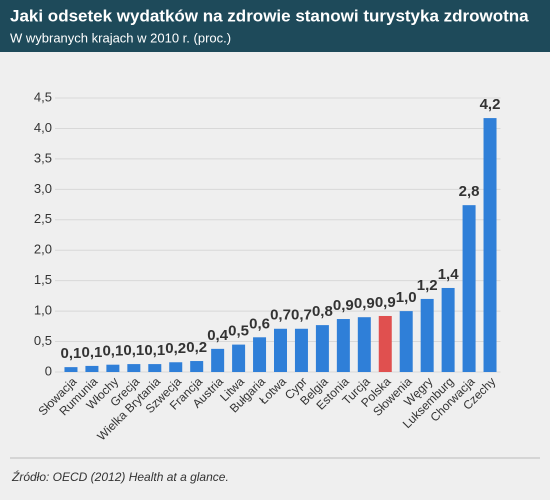 The image size is (550, 500). What do you see at coordinates (218, 335) in the screenshot?
I see `value-label: 0,4` at bounding box center [218, 335].